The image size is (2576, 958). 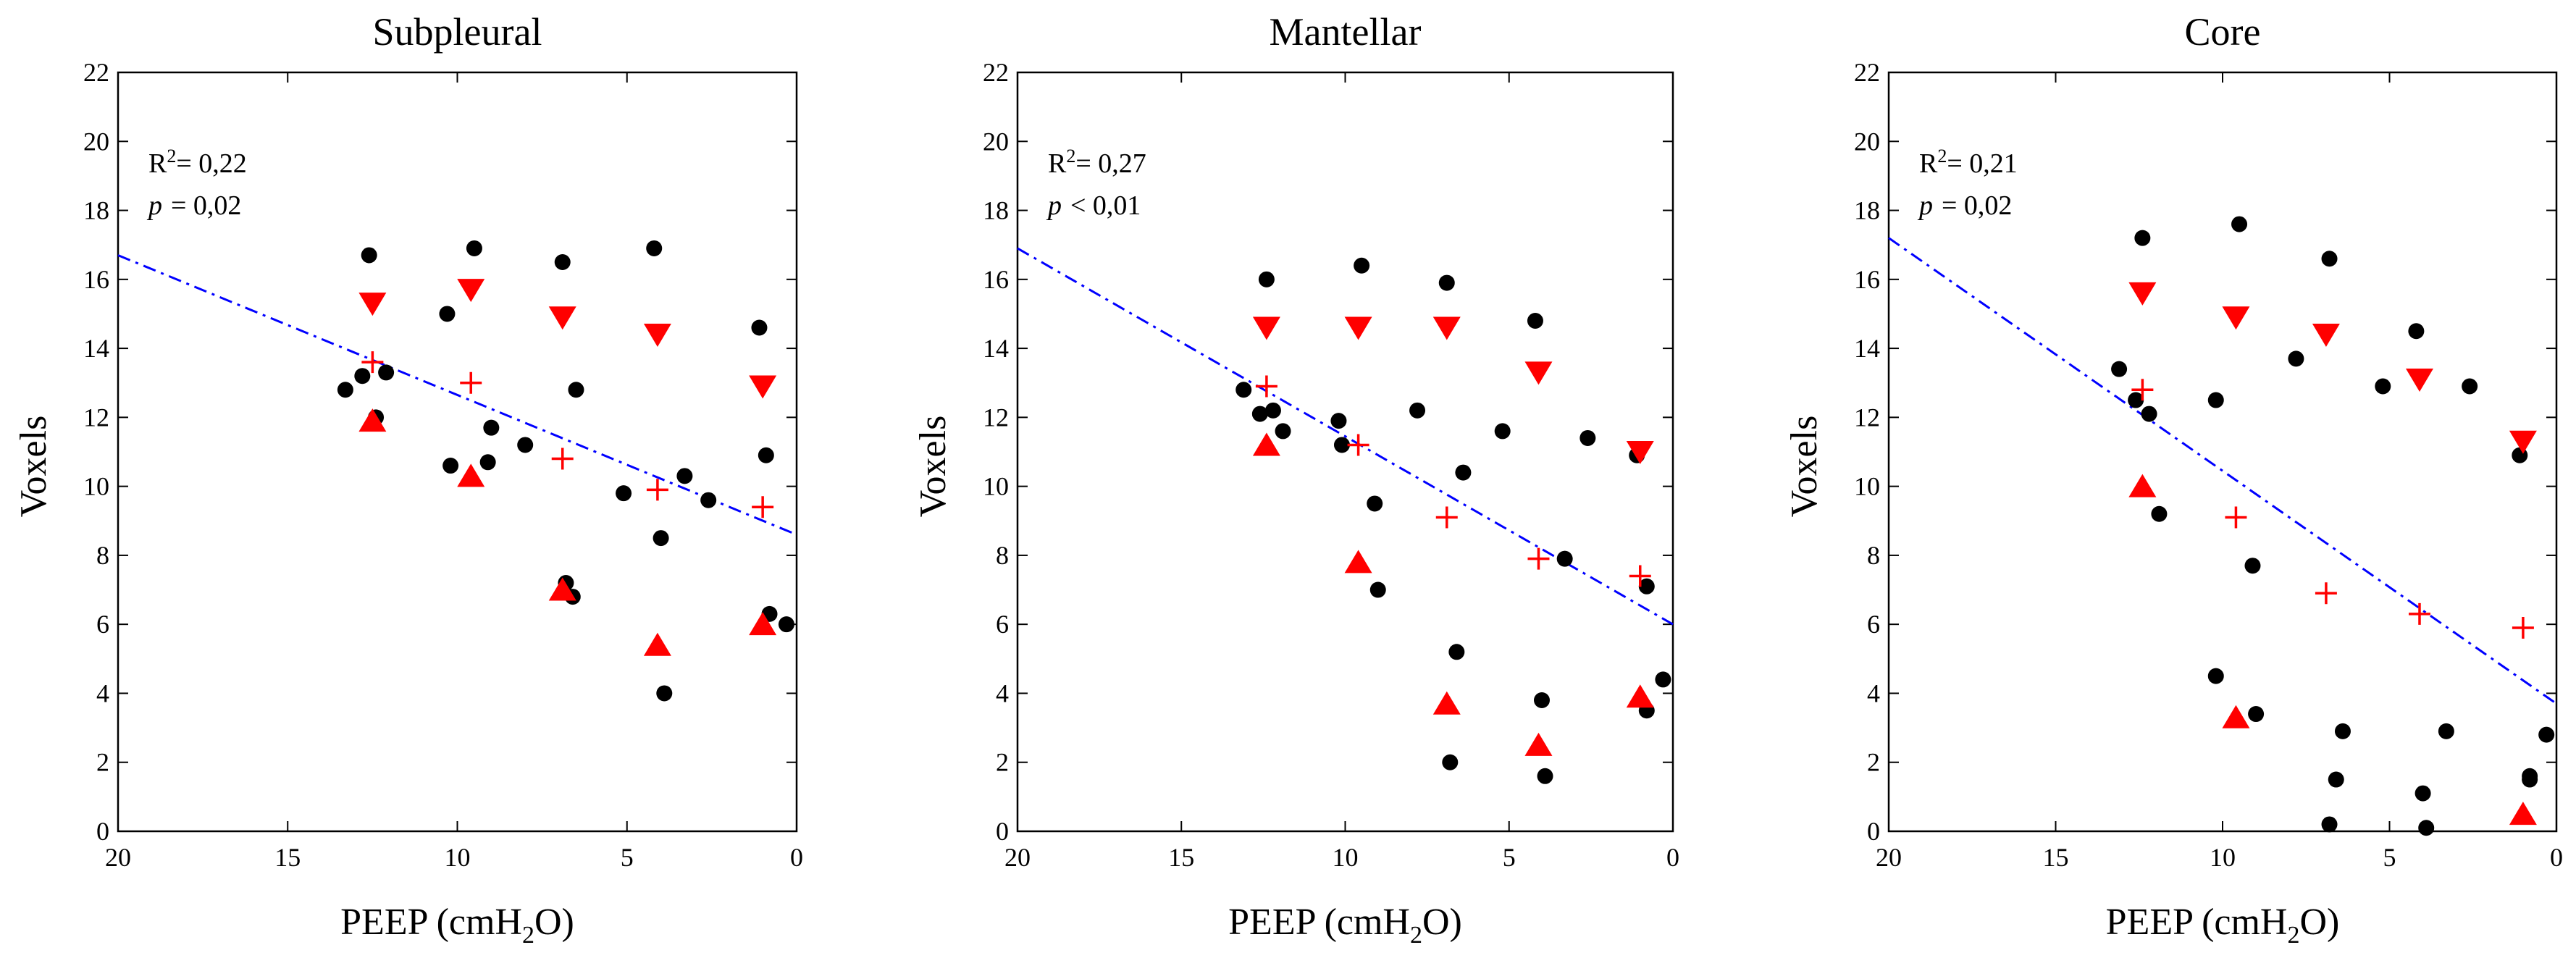 What do you see at coordinates (96, 73) in the screenshot?
I see `y-tick-label: 22` at bounding box center [96, 73].